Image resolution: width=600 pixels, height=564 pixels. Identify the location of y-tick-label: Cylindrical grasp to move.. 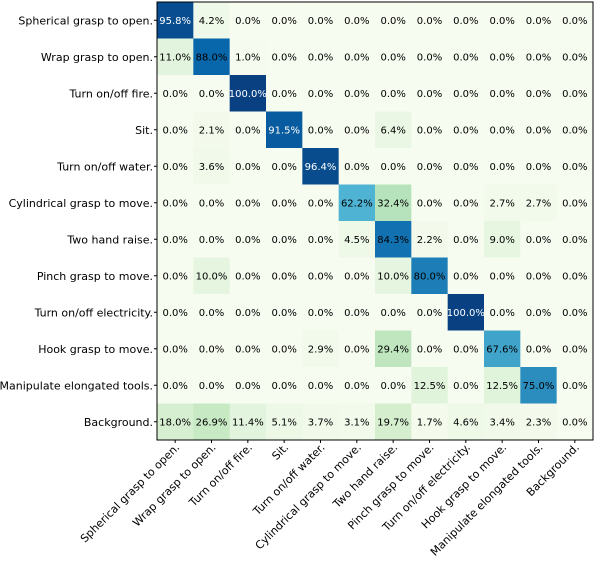
(81, 203).